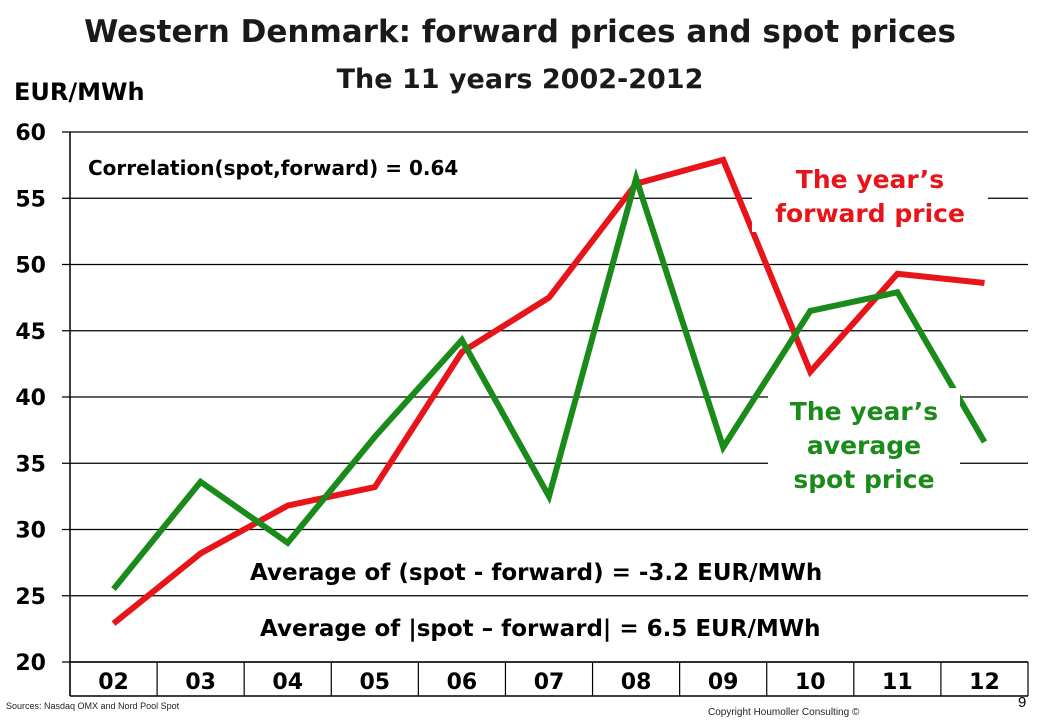 This screenshot has height=720, width=1040. I want to click on spot-label-background, so click(864, 444).